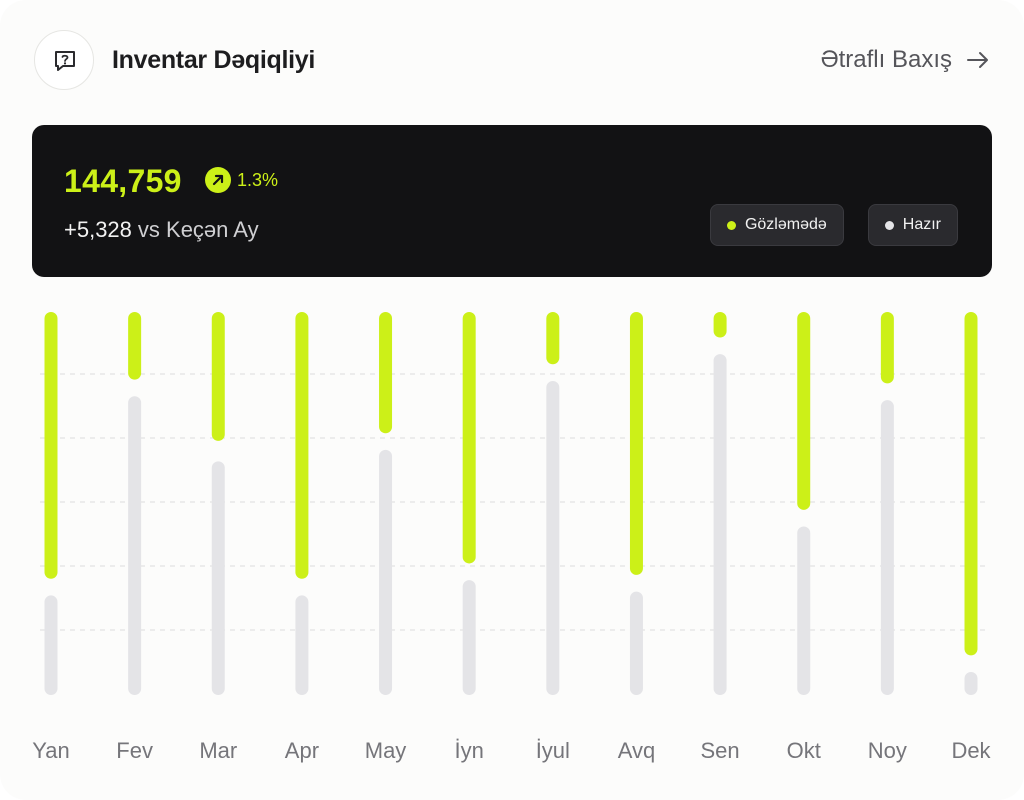 The image size is (1024, 800). I want to click on bar-pending-Fev, so click(135, 346).